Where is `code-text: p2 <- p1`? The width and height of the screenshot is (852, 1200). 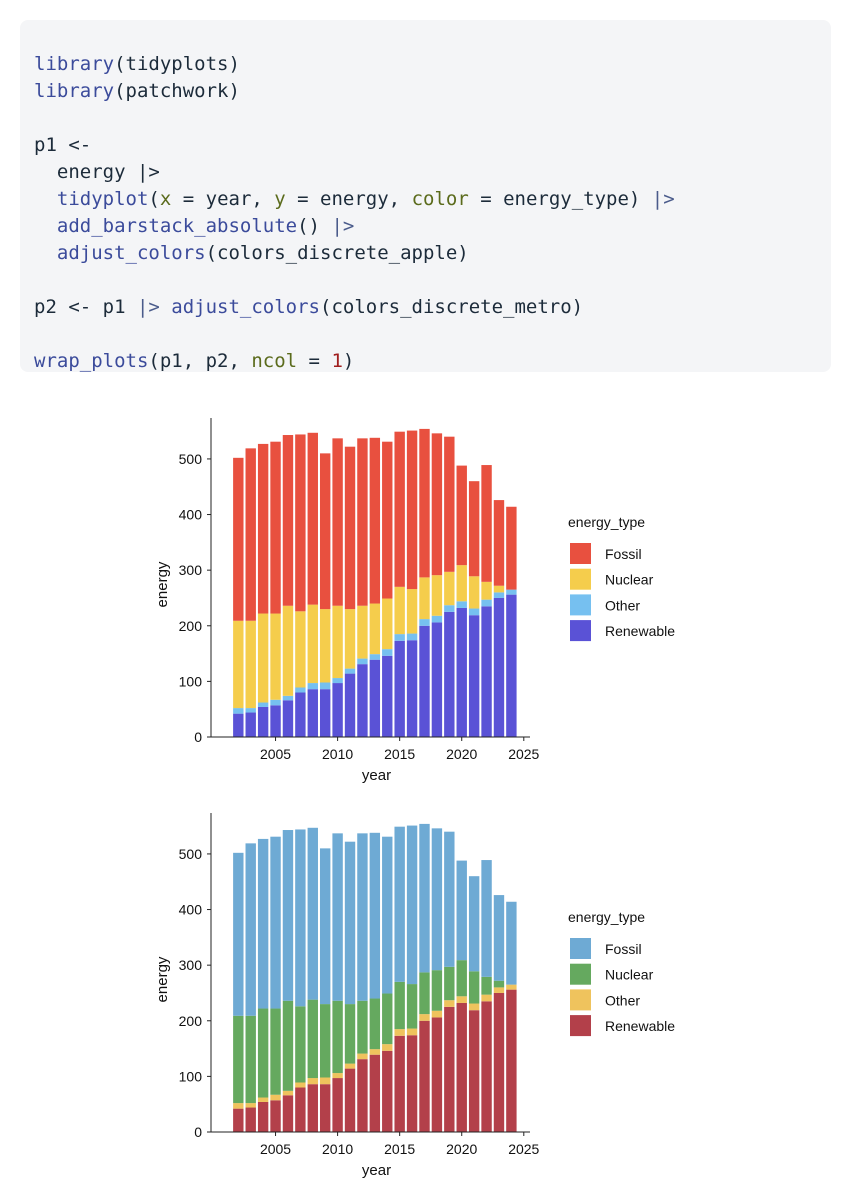 code-text: p2 <- p1 is located at coordinates (85, 307).